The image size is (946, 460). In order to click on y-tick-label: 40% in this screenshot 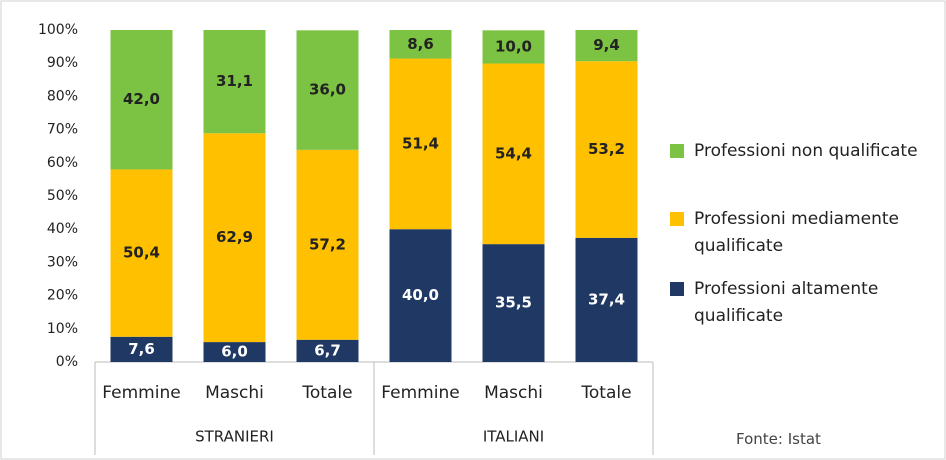, I will do `click(62, 229)`.